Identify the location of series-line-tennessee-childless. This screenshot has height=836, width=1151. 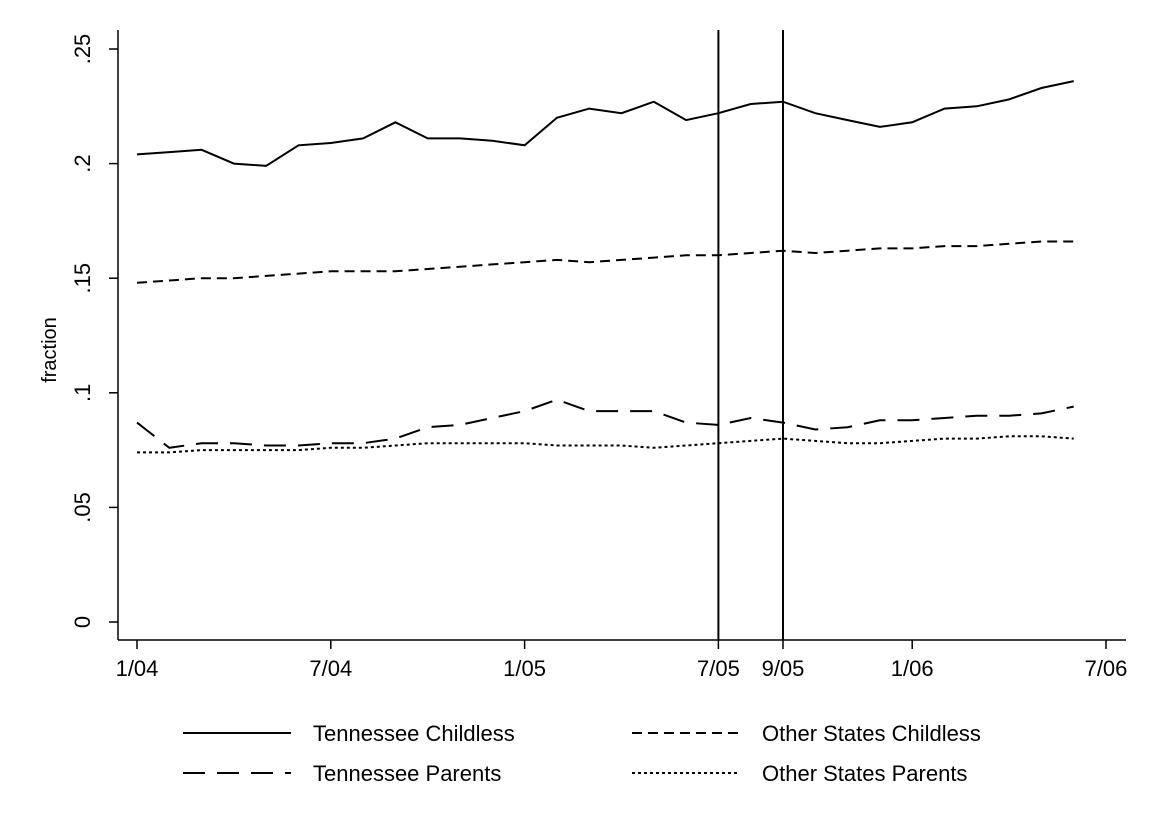
(605, 123).